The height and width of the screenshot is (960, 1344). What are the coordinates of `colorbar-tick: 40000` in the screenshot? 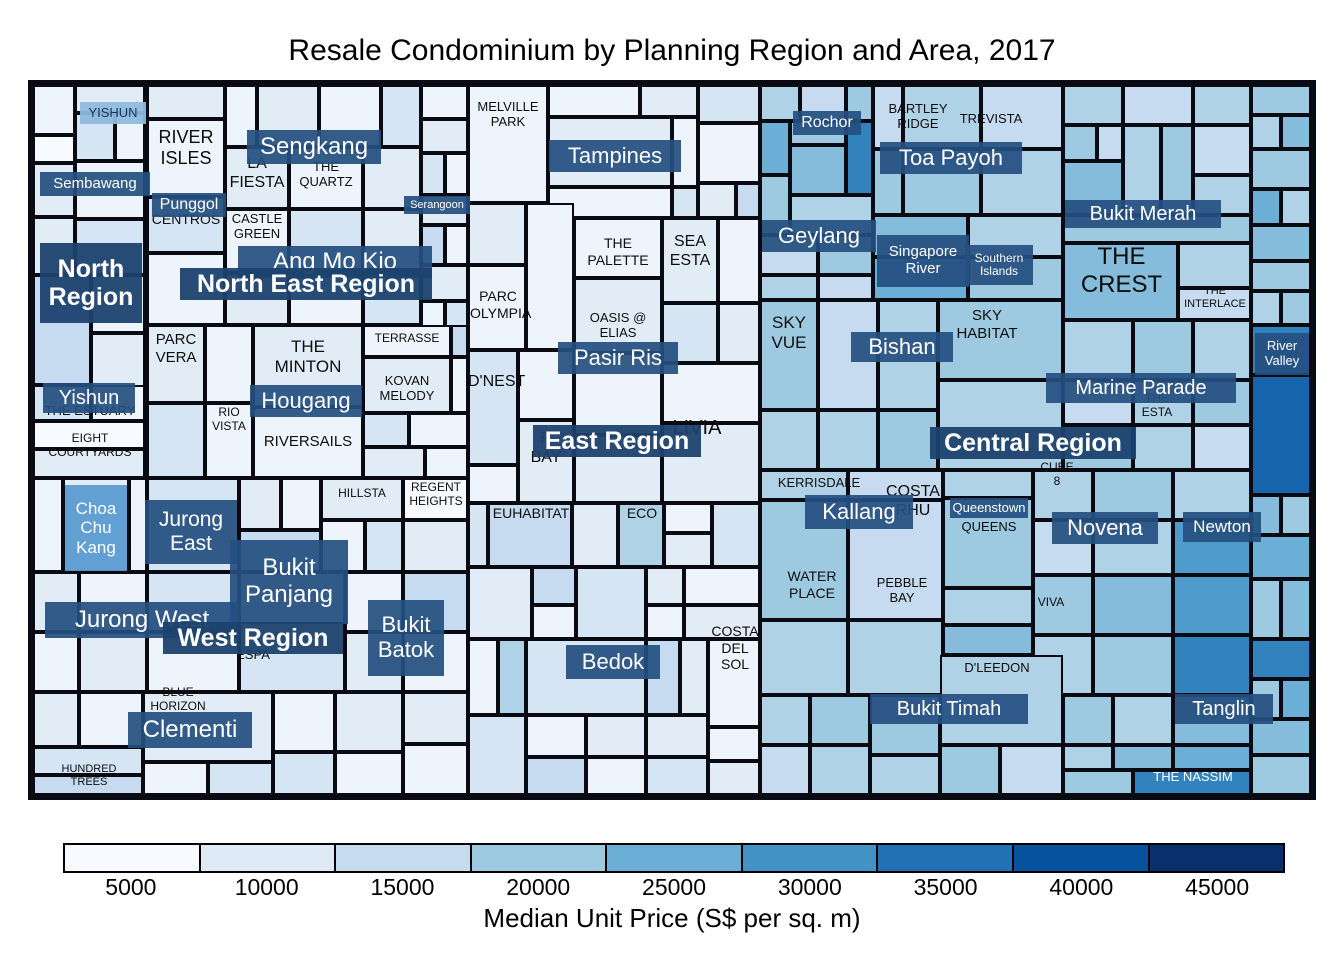 It's located at (1081, 887).